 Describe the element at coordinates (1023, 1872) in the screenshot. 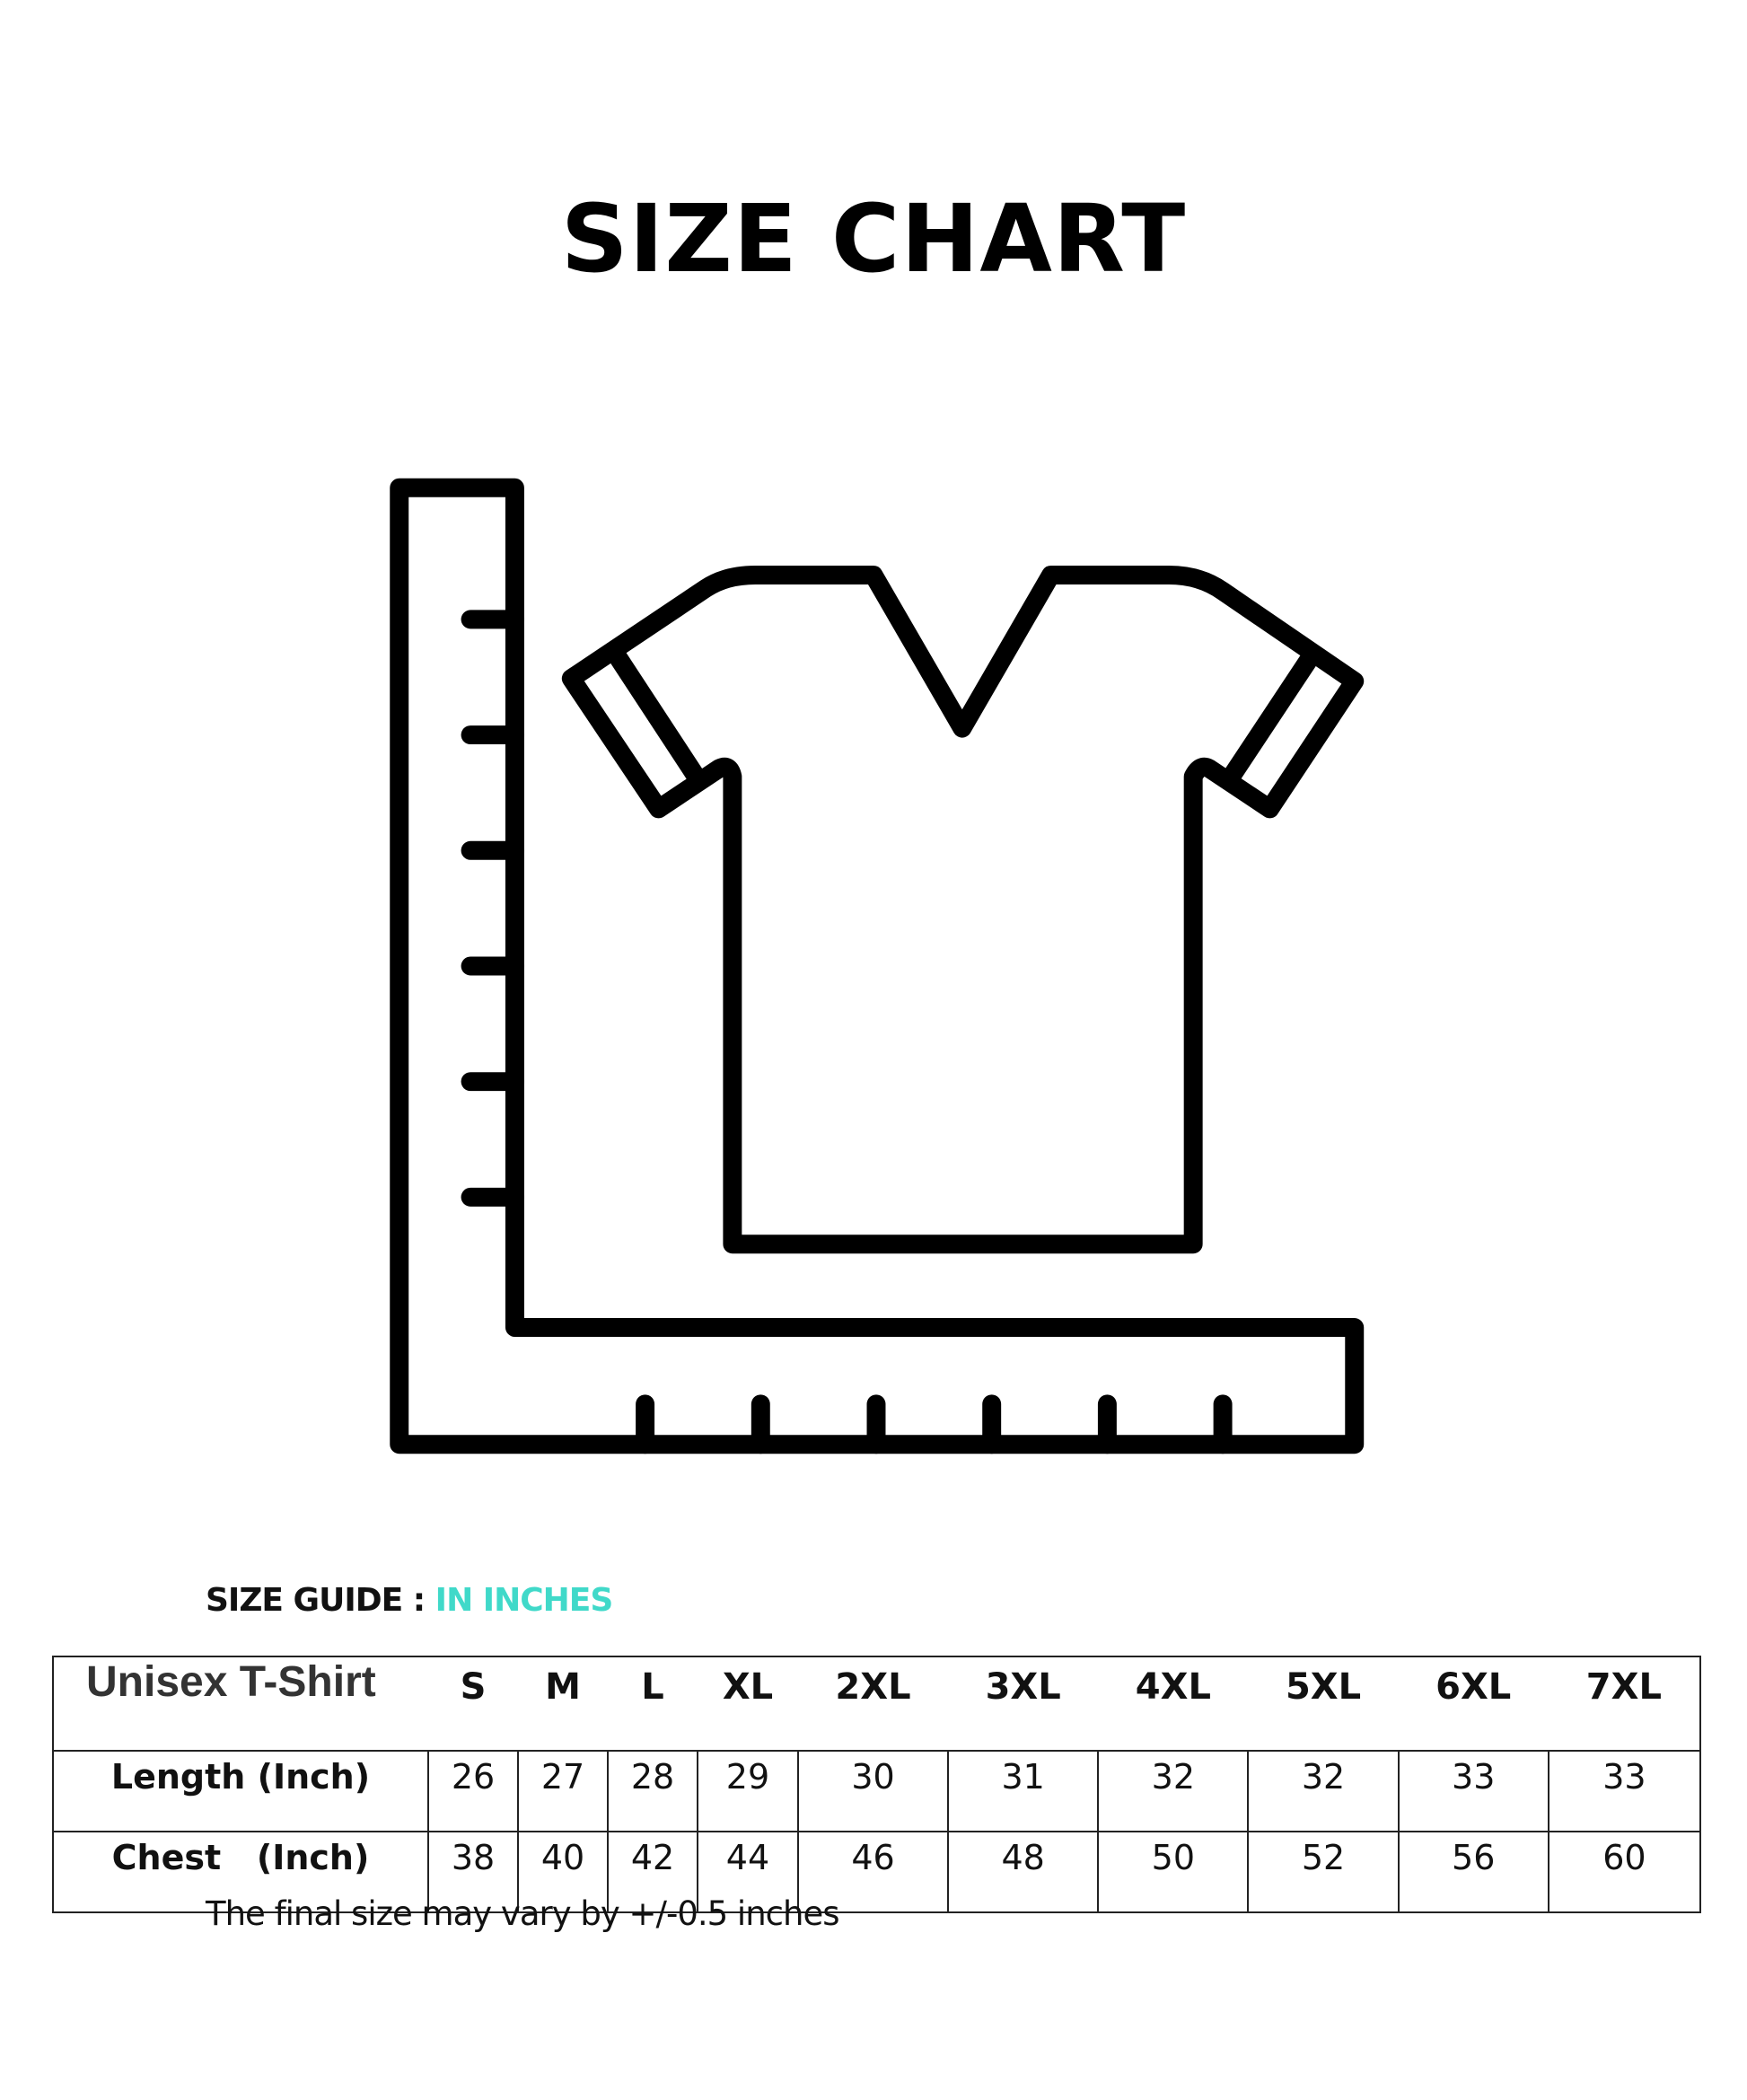

I see `cell: 48` at that location.